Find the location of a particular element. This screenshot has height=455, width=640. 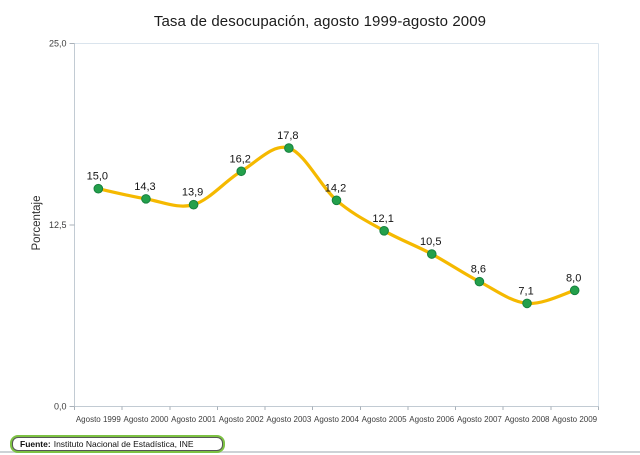

x-axis-label: Agosto 2005 is located at coordinates (384, 419).